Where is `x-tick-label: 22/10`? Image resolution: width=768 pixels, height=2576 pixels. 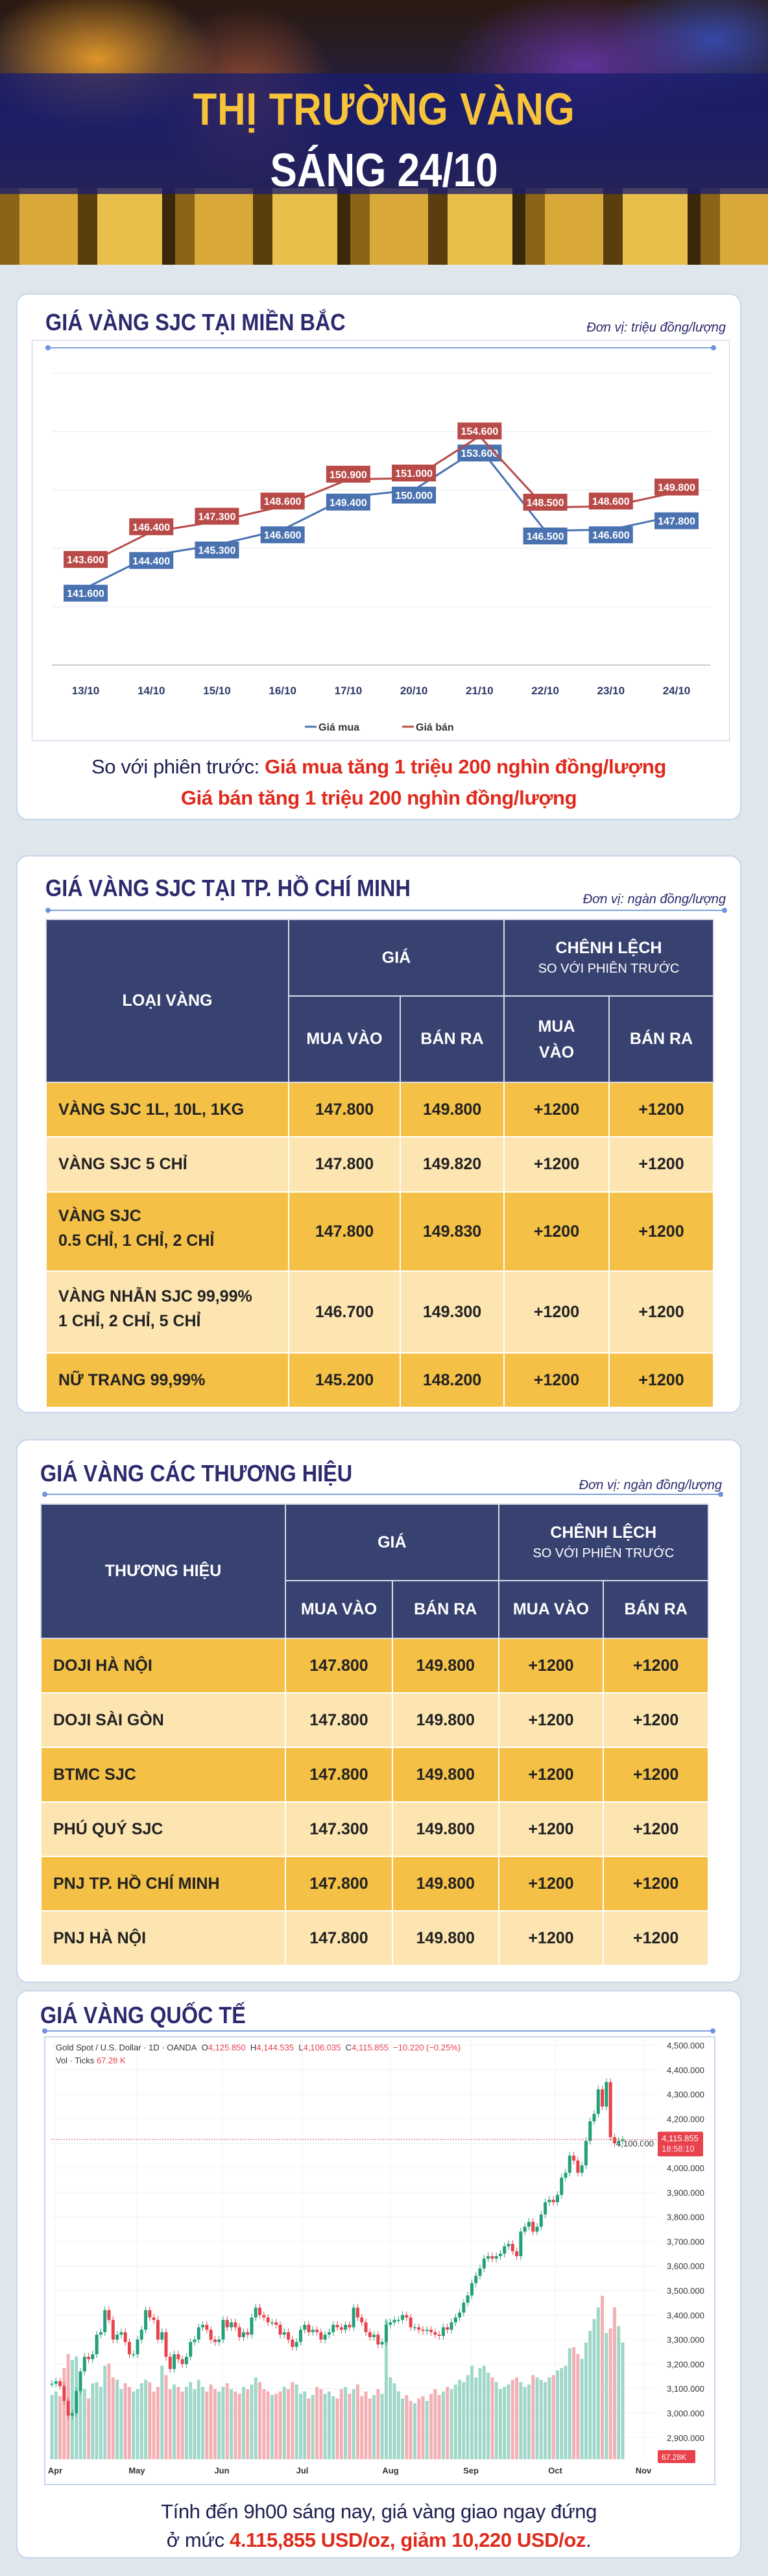
x-tick-label: 22/10 is located at coordinates (545, 691).